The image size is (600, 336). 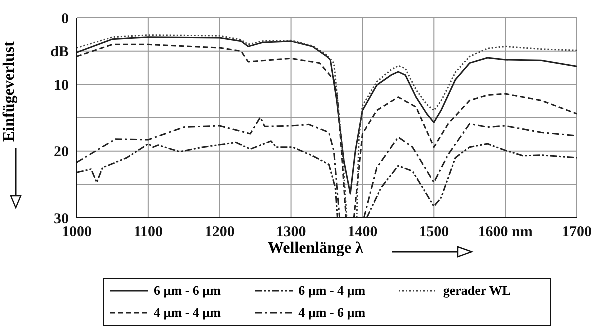 What do you see at coordinates (149, 232) in the screenshot?
I see `x-tick-label: 1100` at bounding box center [149, 232].